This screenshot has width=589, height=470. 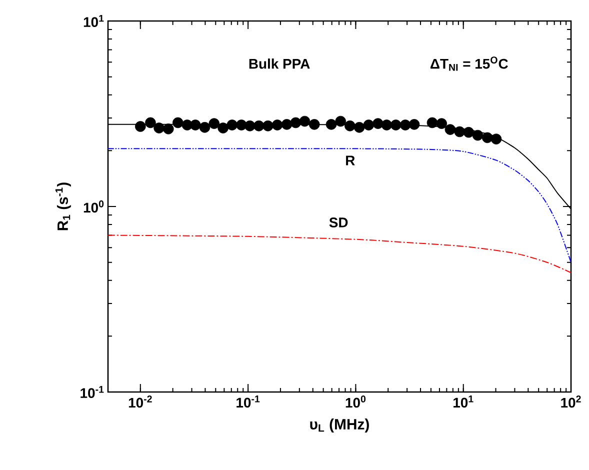 I want to click on x-tick-label: 10$^{1}$, so click(x=464, y=402).